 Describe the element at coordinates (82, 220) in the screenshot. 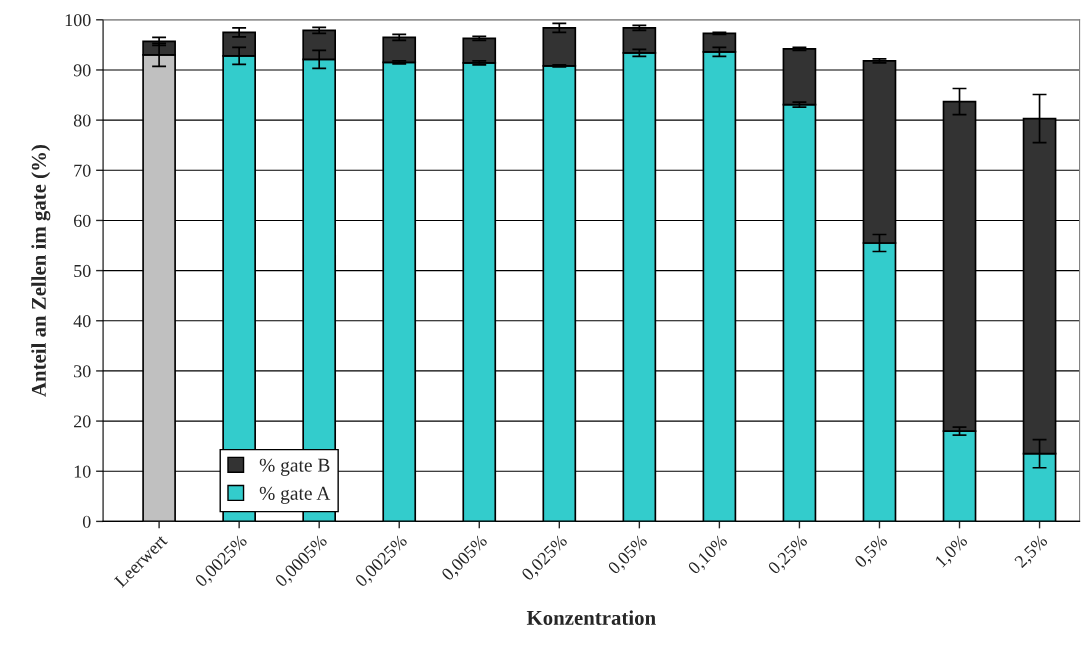

I see `y-tick-label: 60` at that location.